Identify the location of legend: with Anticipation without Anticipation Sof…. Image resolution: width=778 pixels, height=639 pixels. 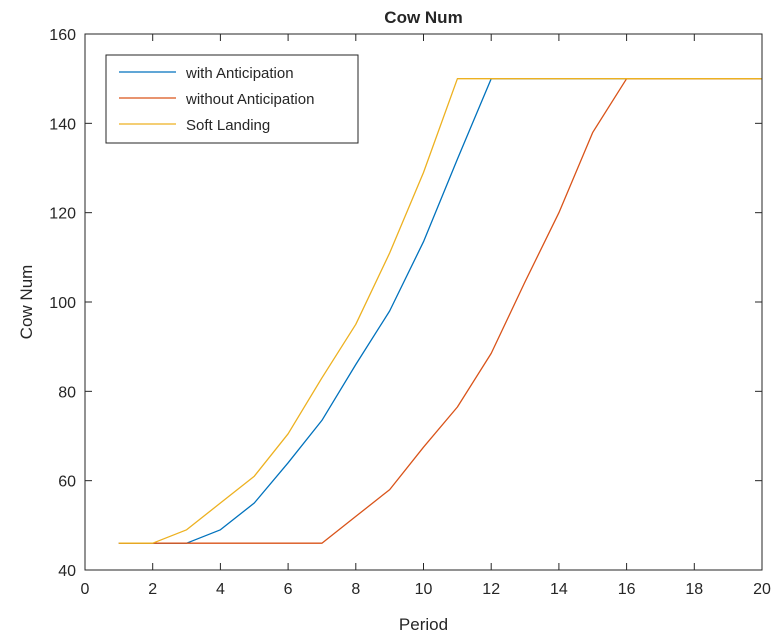
(232, 99).